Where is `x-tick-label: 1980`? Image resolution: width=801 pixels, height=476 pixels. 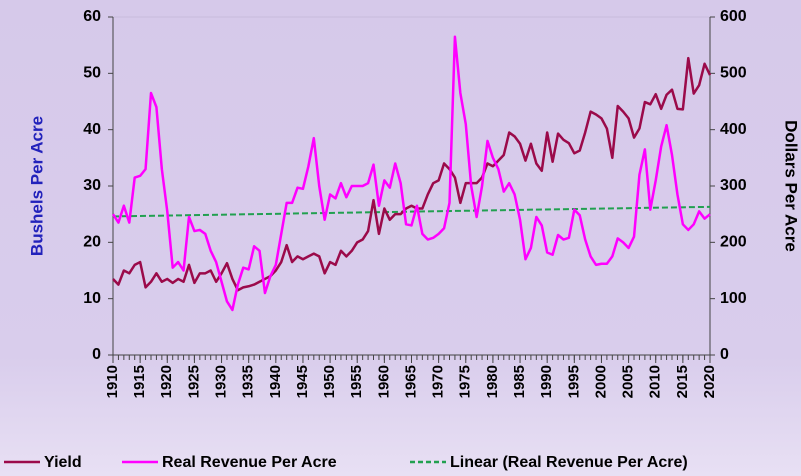 x-tick-label: 1980 is located at coordinates (492, 381).